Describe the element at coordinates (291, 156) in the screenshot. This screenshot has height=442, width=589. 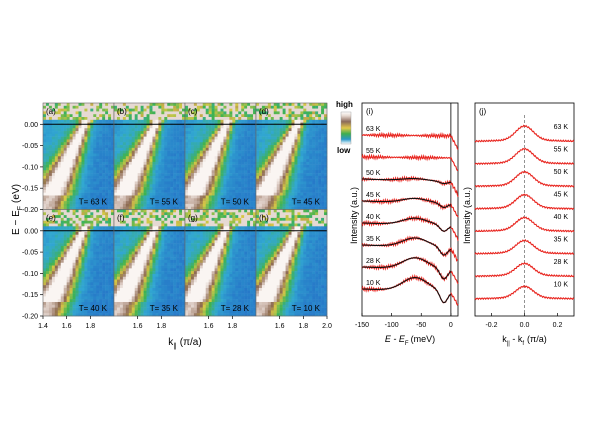
I see `heatmap-panel: (d)T= 45 K` at that location.